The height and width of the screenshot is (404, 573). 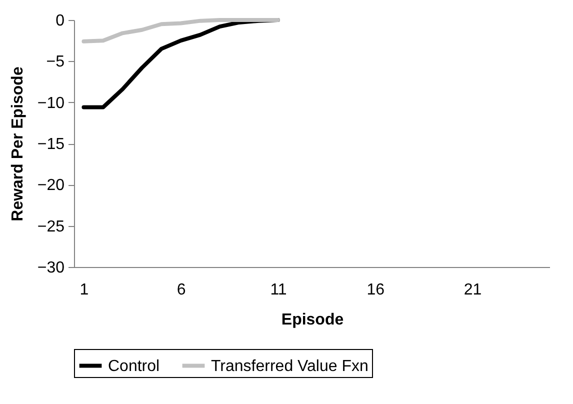 What do you see at coordinates (84, 290) in the screenshot?
I see `x-tick-label: 1` at bounding box center [84, 290].